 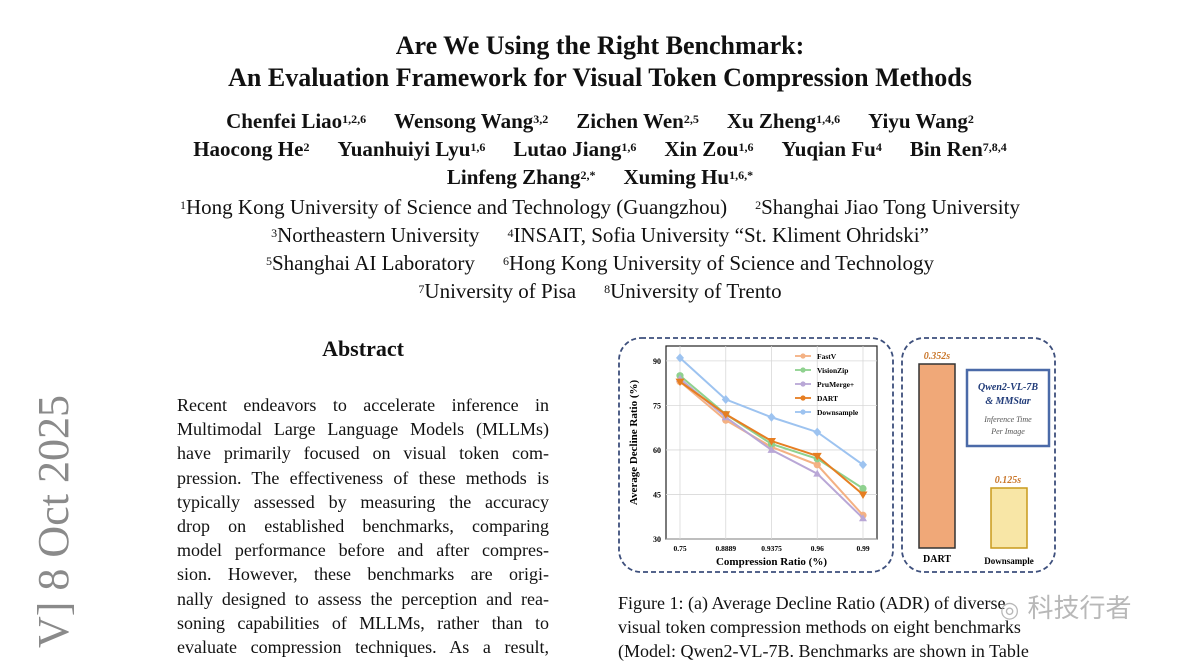 I want to click on author-superscript: 1,2,6, so click(x=354, y=119).